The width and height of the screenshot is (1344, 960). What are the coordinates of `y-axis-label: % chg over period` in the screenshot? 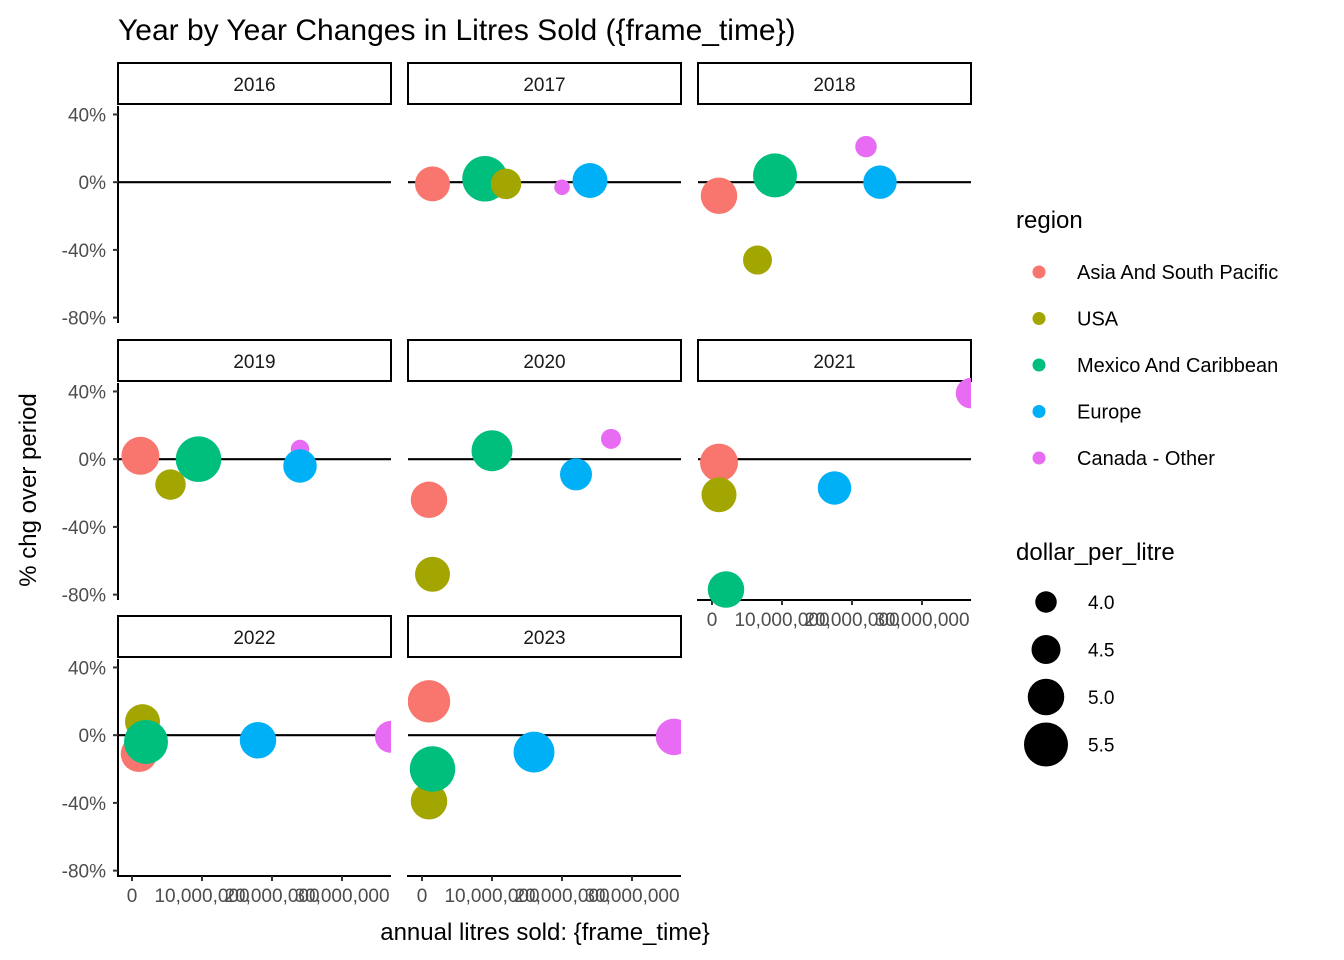 It's located at (28, 489).